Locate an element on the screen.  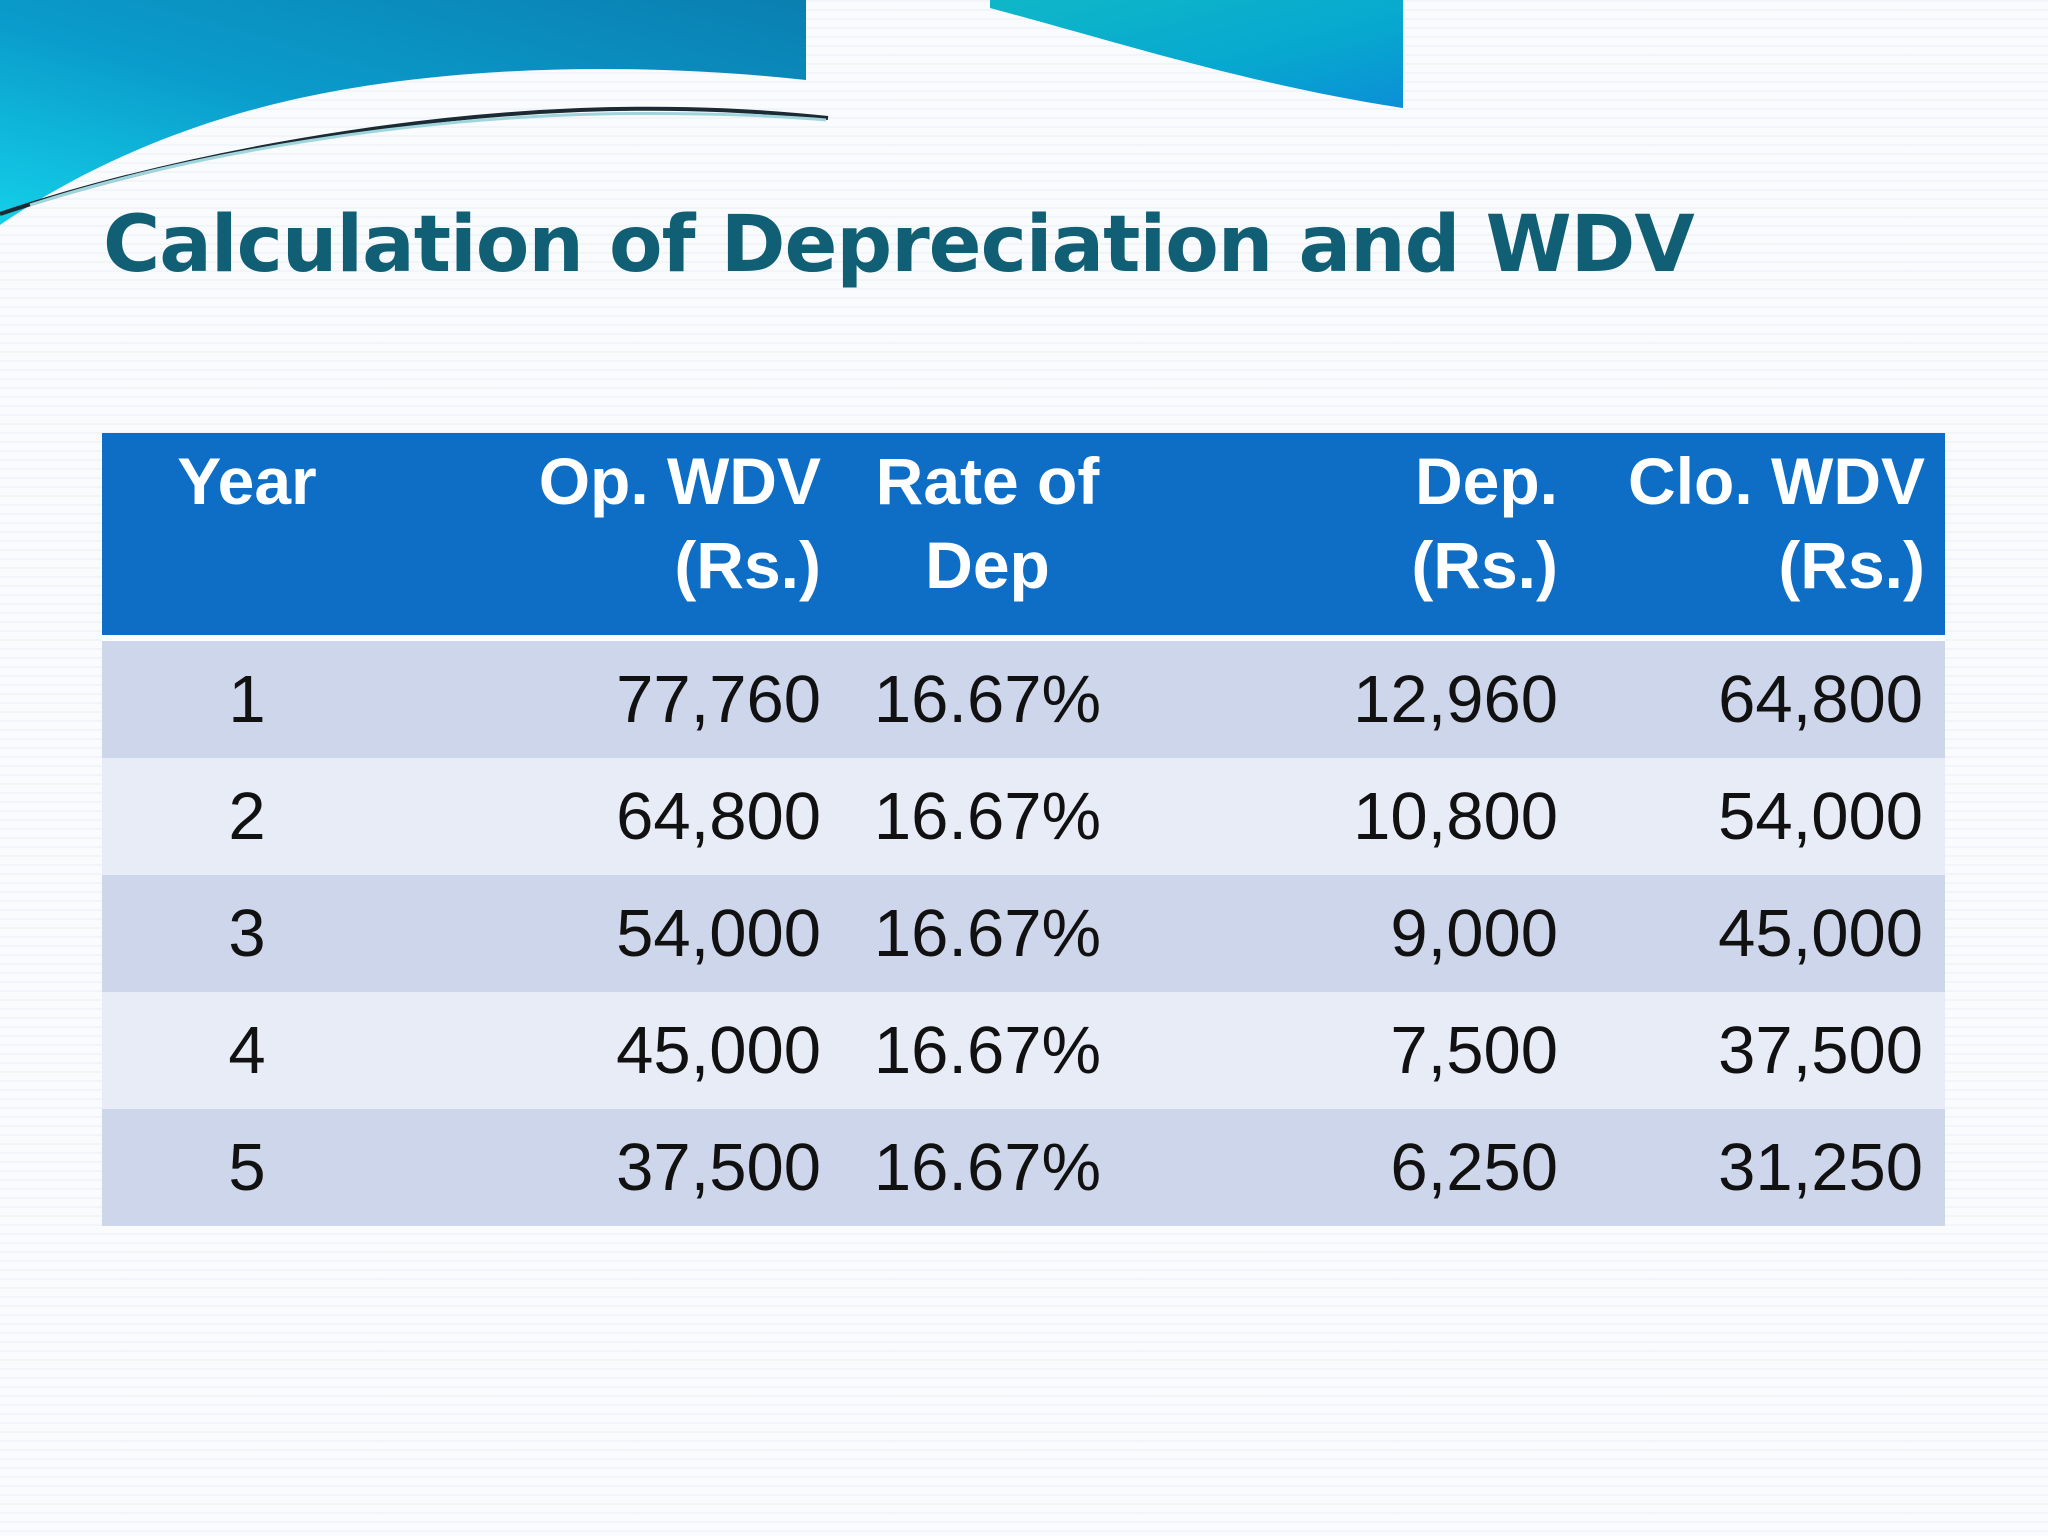
wave-swoosh-accent is located at coordinates (428, 159).